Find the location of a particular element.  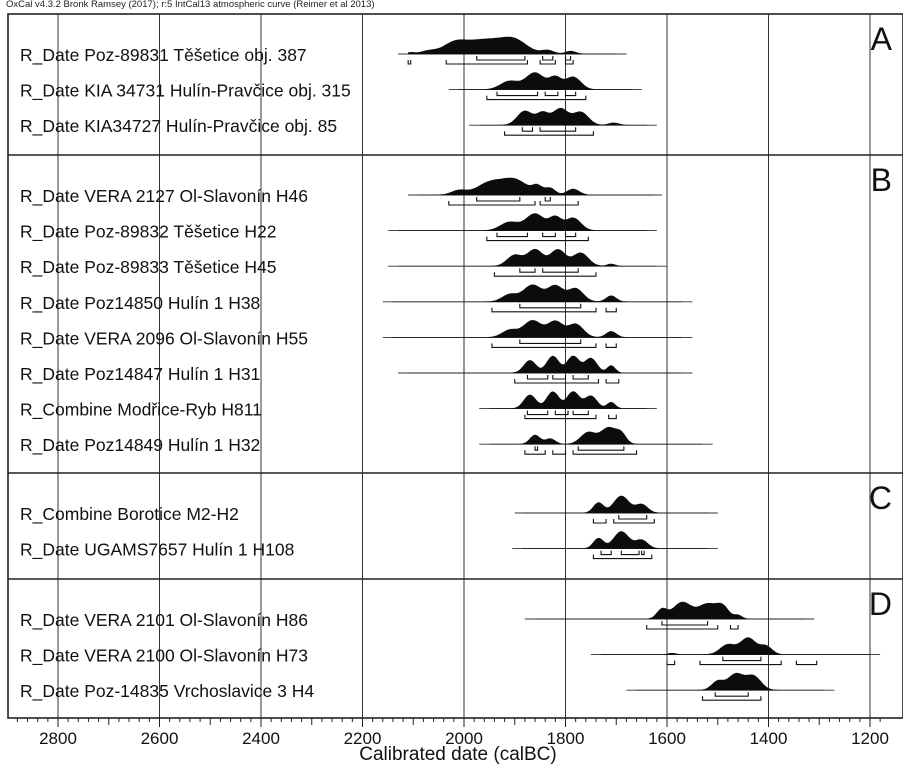

date-row: R_Date Poz-89833 Těšetice H45 is located at coordinates (343, 263).